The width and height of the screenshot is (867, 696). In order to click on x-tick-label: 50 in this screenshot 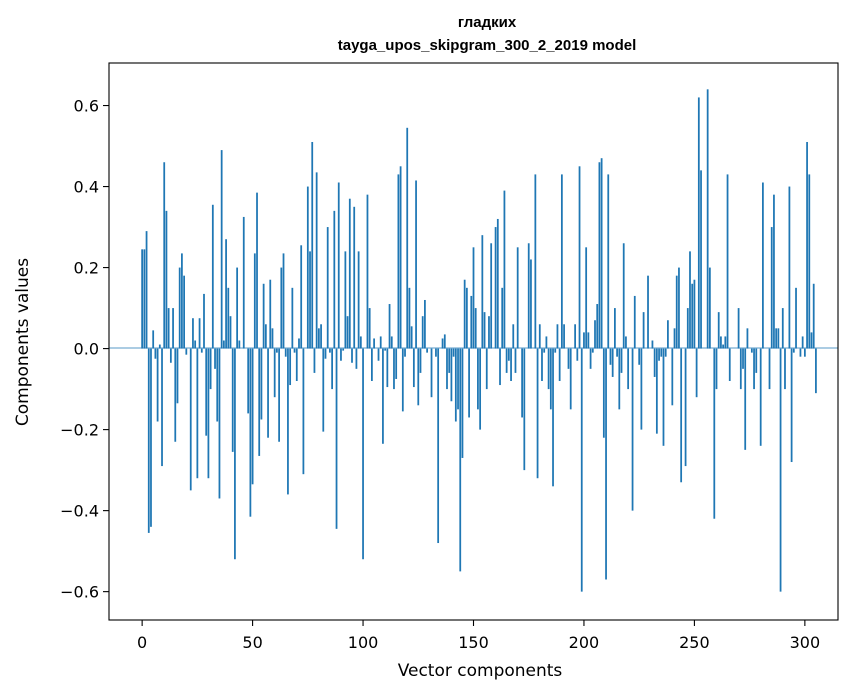, I will do `click(252, 642)`.